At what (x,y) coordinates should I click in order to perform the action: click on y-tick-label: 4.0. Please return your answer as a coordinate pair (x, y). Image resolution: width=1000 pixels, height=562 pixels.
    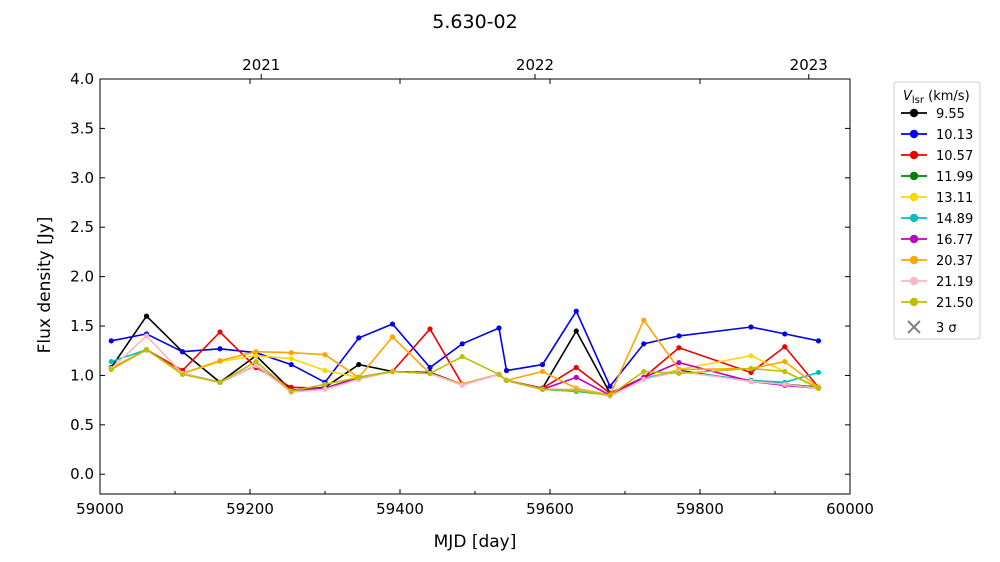
    Looking at the image, I should click on (82, 79).